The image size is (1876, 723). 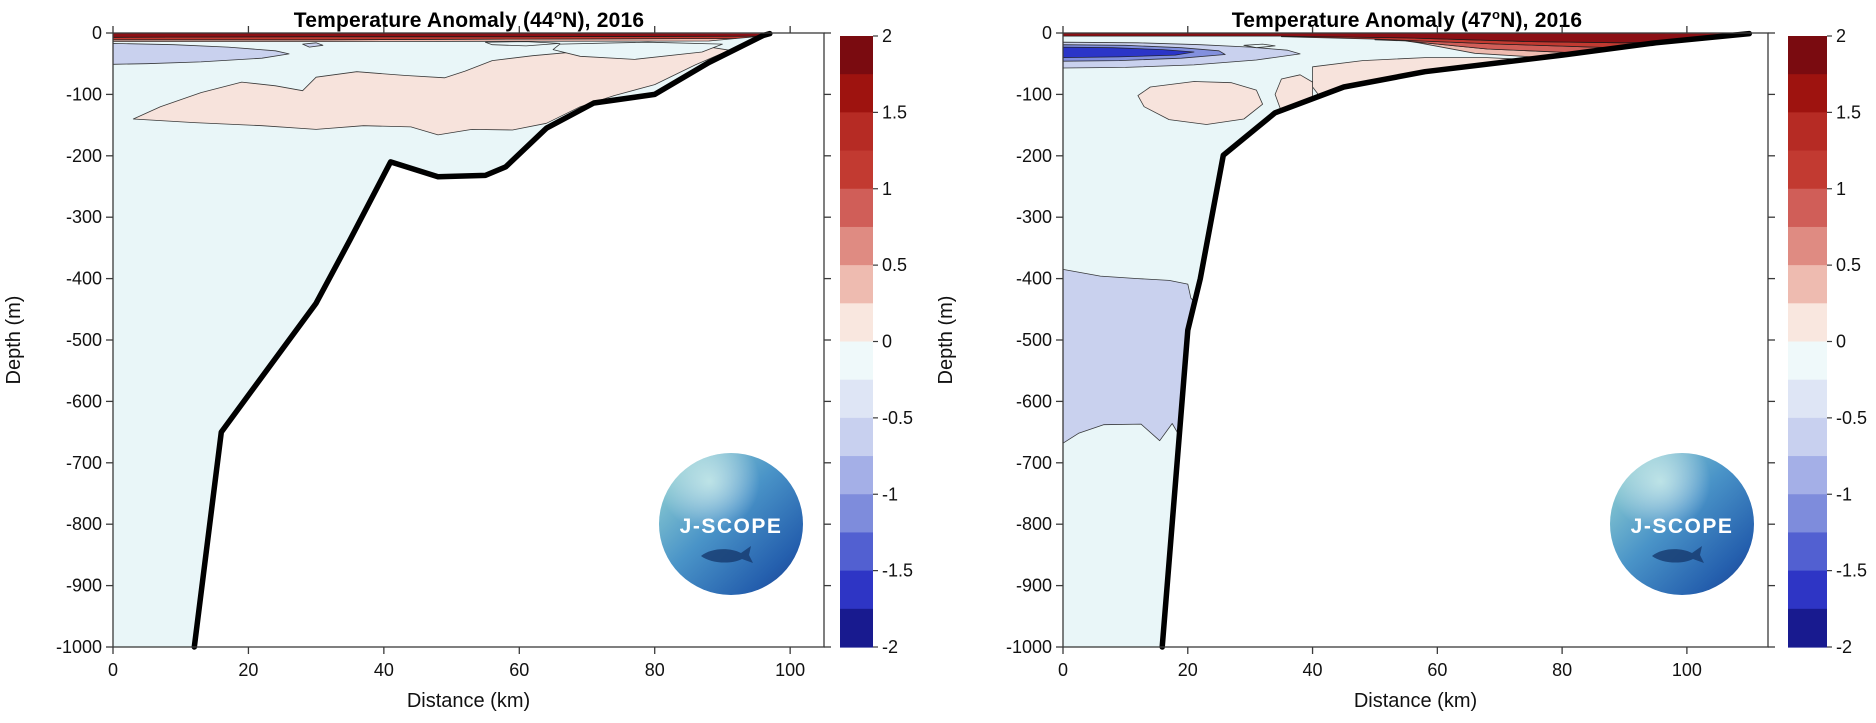 I want to click on colorbar: 2 1.5 1 0.5 0 -0.5 -1 -1.5 -2, so click(x=1827, y=341).